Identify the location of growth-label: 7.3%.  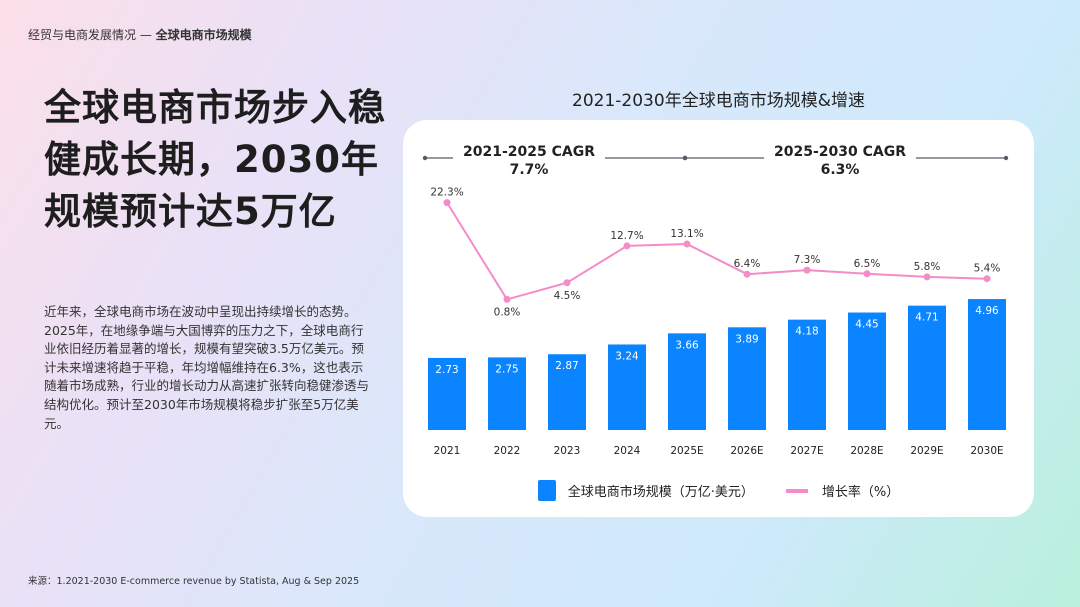
(807, 260).